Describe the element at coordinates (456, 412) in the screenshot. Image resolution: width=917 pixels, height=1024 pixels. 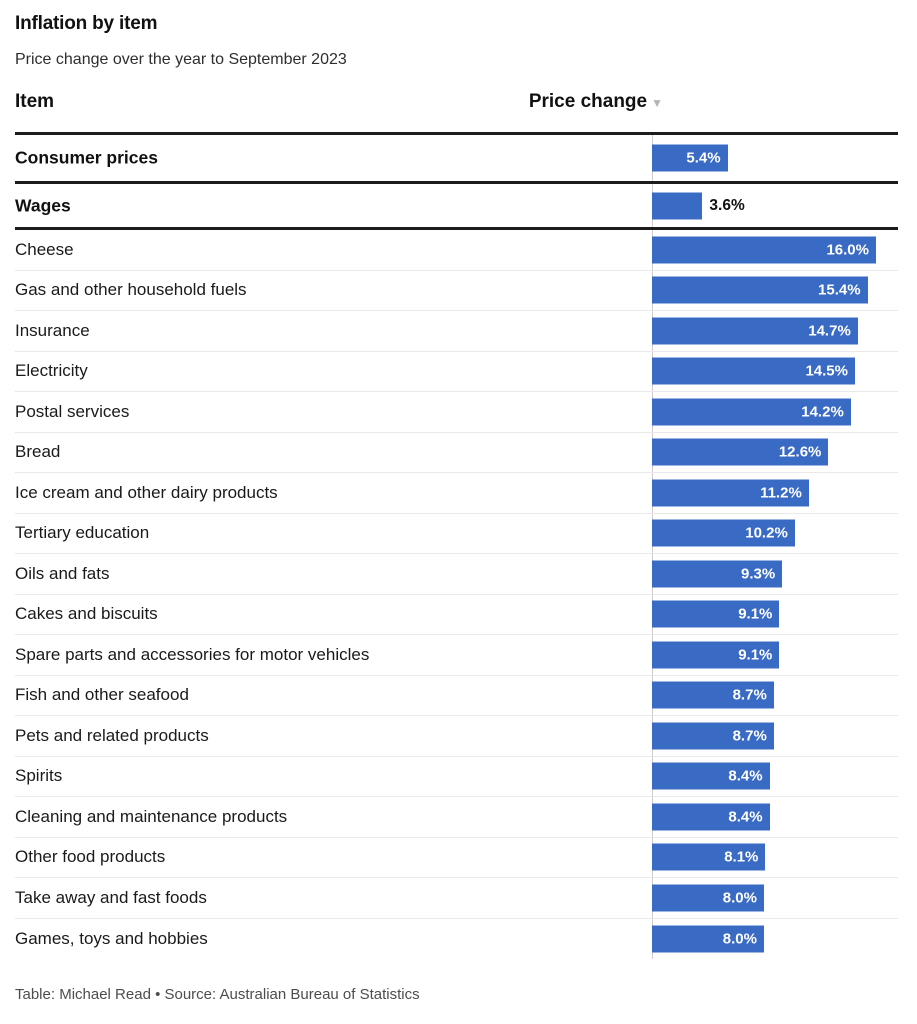
I see `table-row: Postal services 14.2%` at that location.